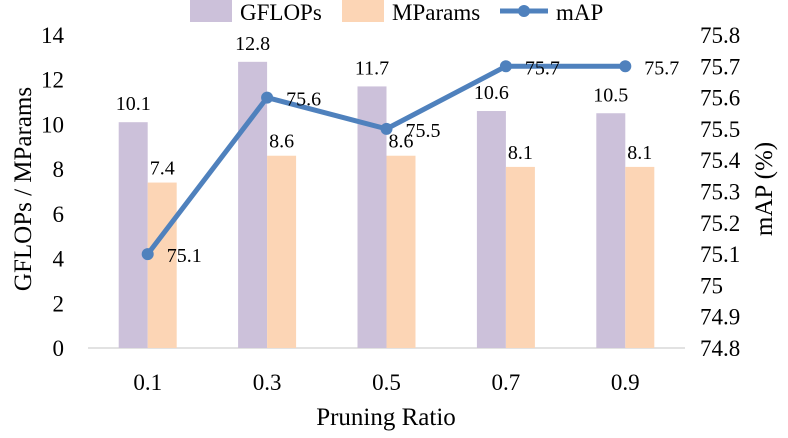 The image size is (788, 438). I want to click on right-tick-label: 75.6, so click(720, 98).